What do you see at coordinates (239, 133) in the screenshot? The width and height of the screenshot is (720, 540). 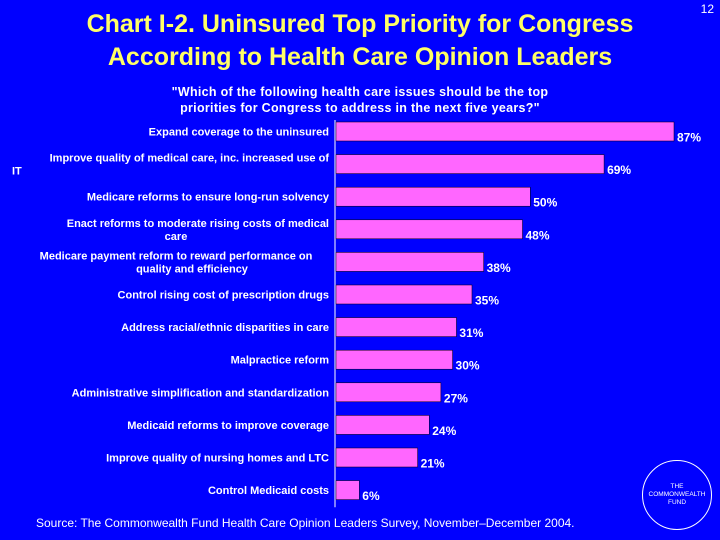 I see `category-label: Expand coverage to the uninsured` at bounding box center [239, 133].